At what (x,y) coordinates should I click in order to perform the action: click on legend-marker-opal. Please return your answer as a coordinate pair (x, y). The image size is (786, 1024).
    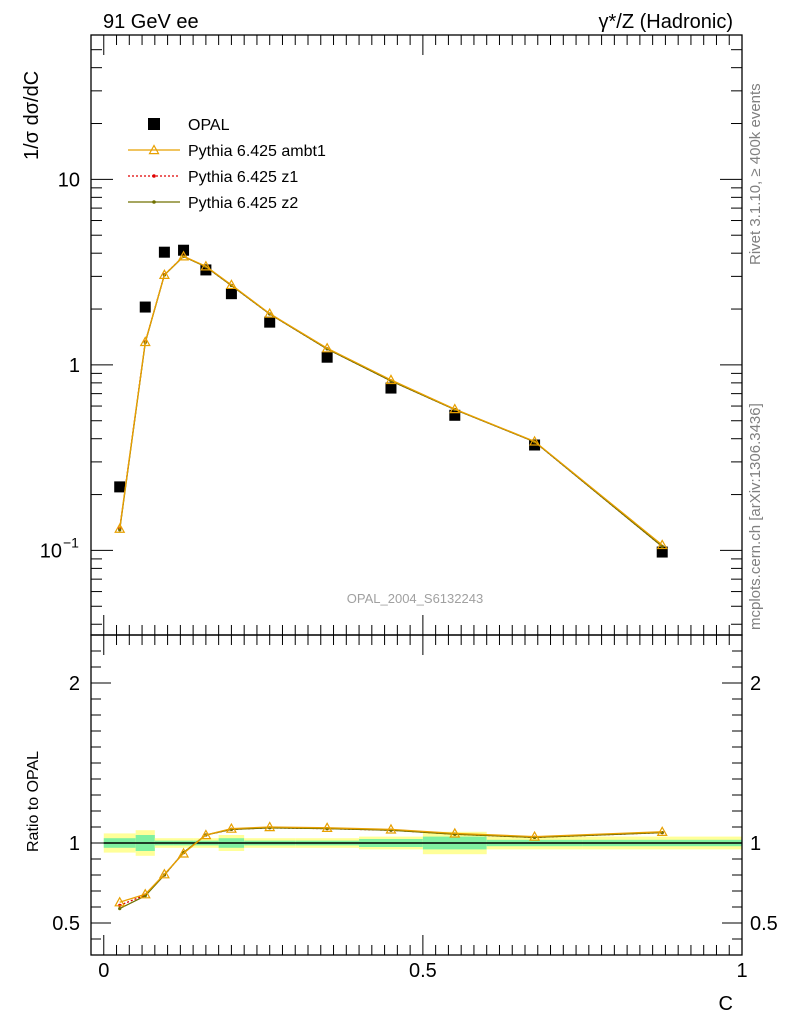
    Looking at the image, I should click on (154, 124).